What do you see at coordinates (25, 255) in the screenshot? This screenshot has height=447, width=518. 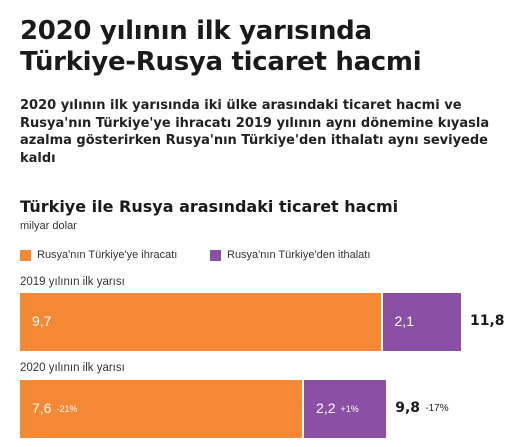 I see `legend-swatch-export` at bounding box center [25, 255].